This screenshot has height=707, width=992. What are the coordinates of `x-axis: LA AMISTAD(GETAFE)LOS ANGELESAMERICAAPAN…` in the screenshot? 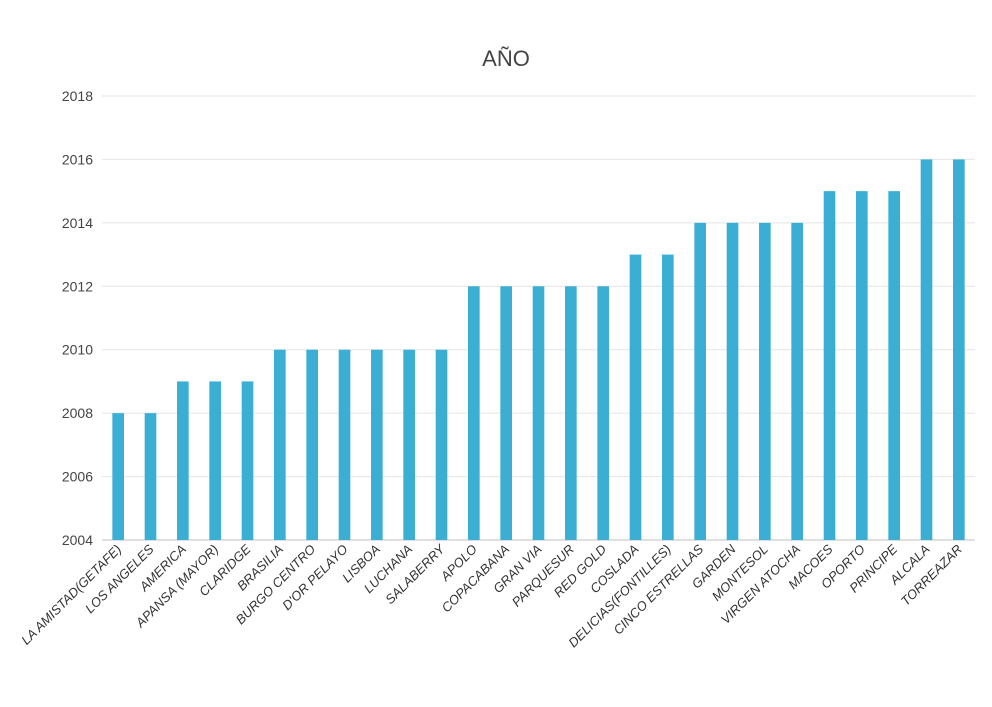 It's located at (491, 596).